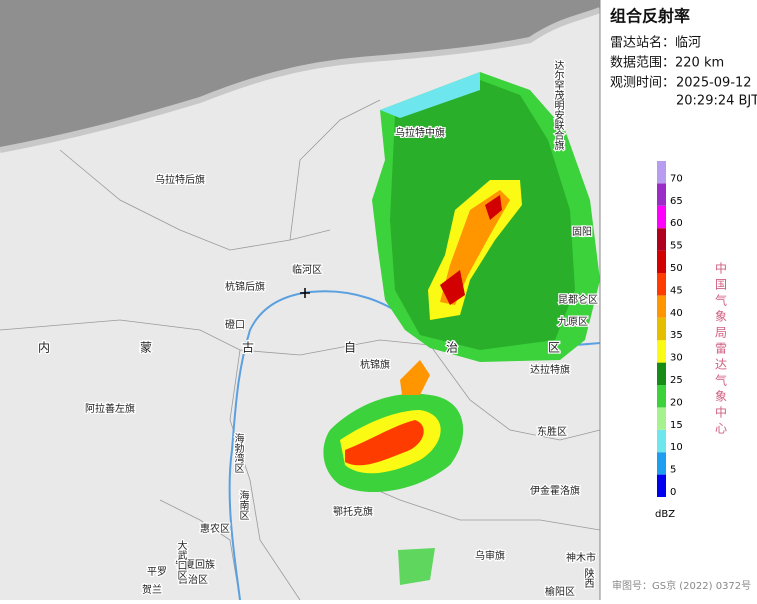 This screenshot has width=757, height=604. What do you see at coordinates (676, 402) in the screenshot?
I see `colorbar-tick-label: 20` at bounding box center [676, 402].